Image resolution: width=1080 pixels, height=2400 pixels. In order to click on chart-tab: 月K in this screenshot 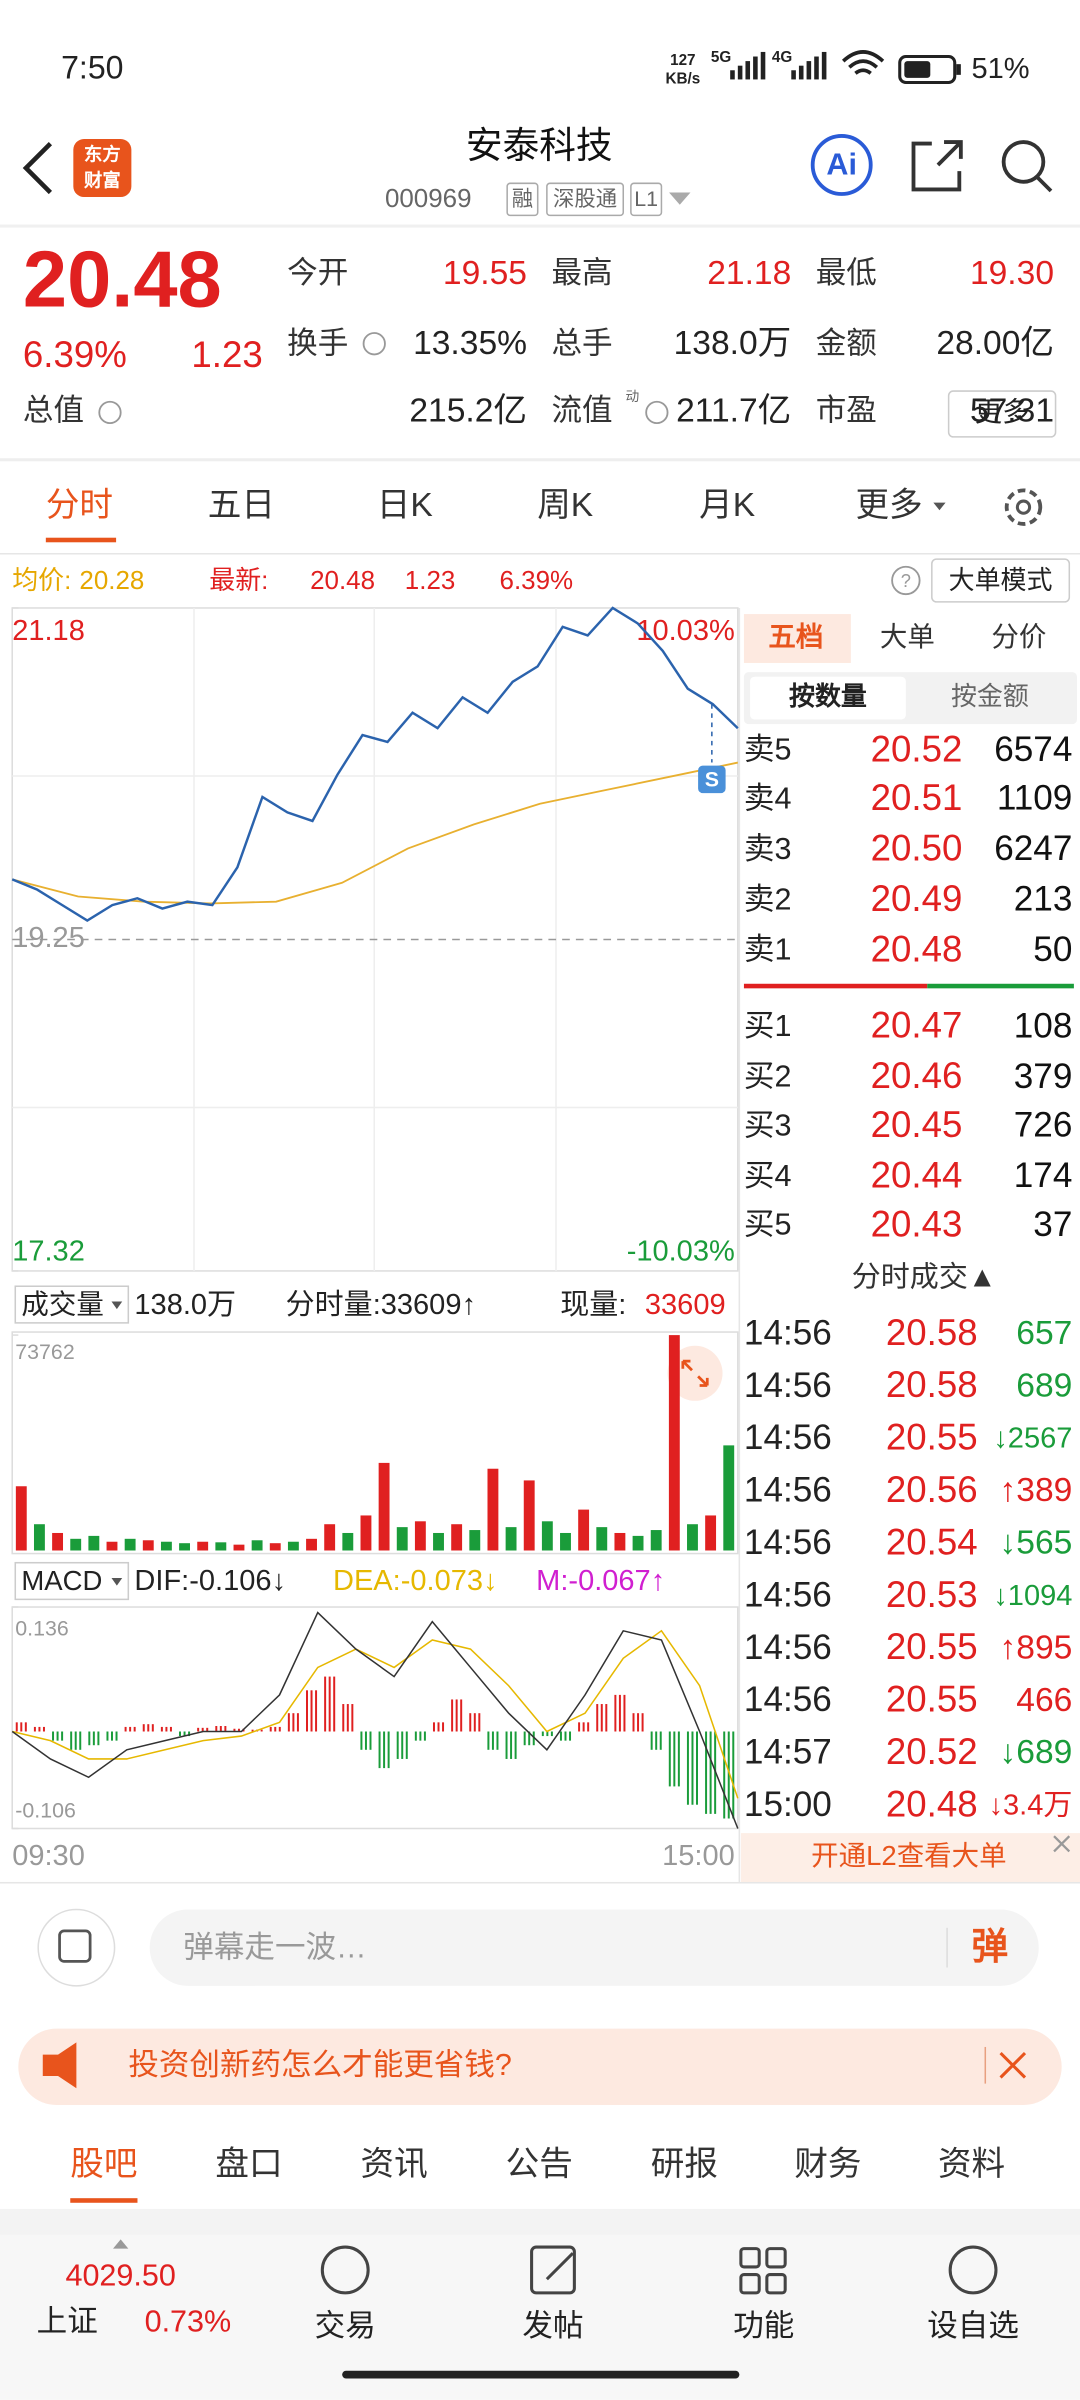, I will do `click(727, 505)`.